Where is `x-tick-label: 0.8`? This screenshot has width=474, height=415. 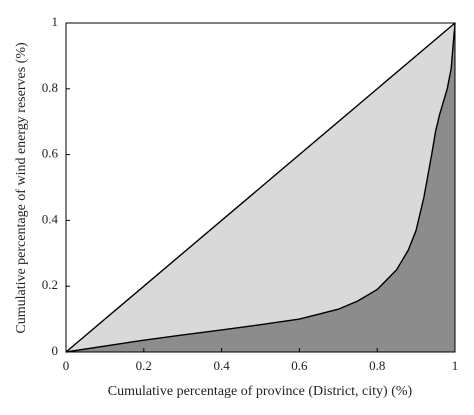 x-tick-label: 0.8 is located at coordinates (377, 365).